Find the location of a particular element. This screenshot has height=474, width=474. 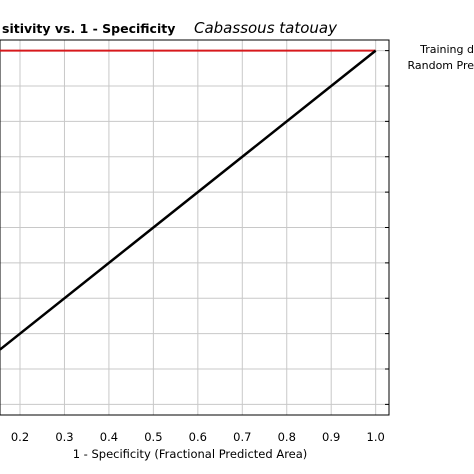

x-tick-label: 1.0 is located at coordinates (376, 437).